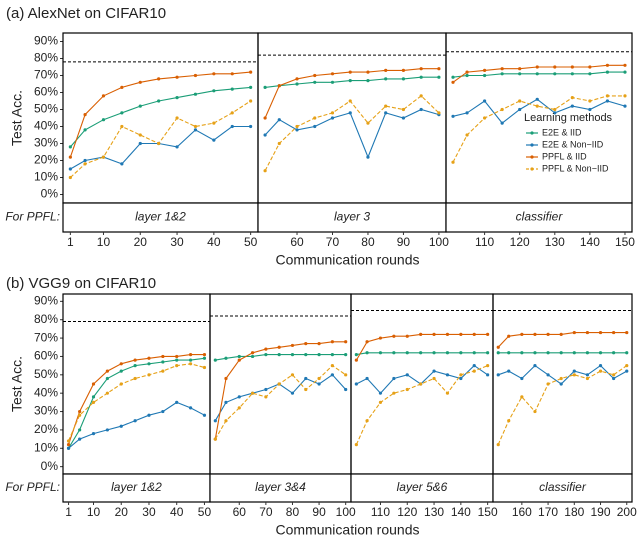 This screenshot has height=542, width=640. I want to click on x-tick-label: 100, so click(439, 242).